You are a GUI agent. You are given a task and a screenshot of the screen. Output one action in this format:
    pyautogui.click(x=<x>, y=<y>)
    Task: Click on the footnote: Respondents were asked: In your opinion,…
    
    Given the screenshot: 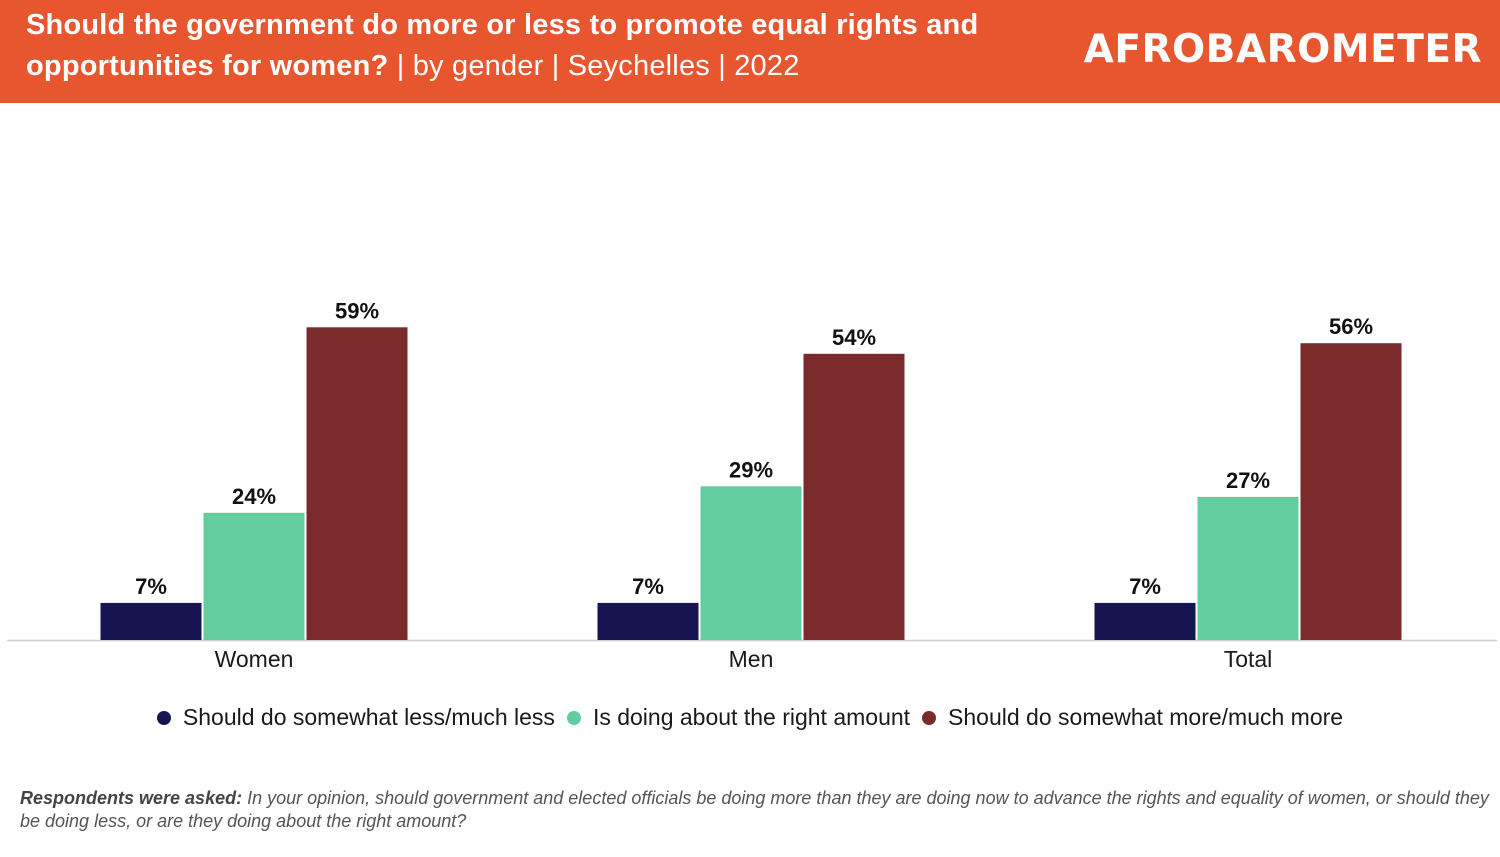 What is the action you would take?
    pyautogui.click(x=755, y=810)
    